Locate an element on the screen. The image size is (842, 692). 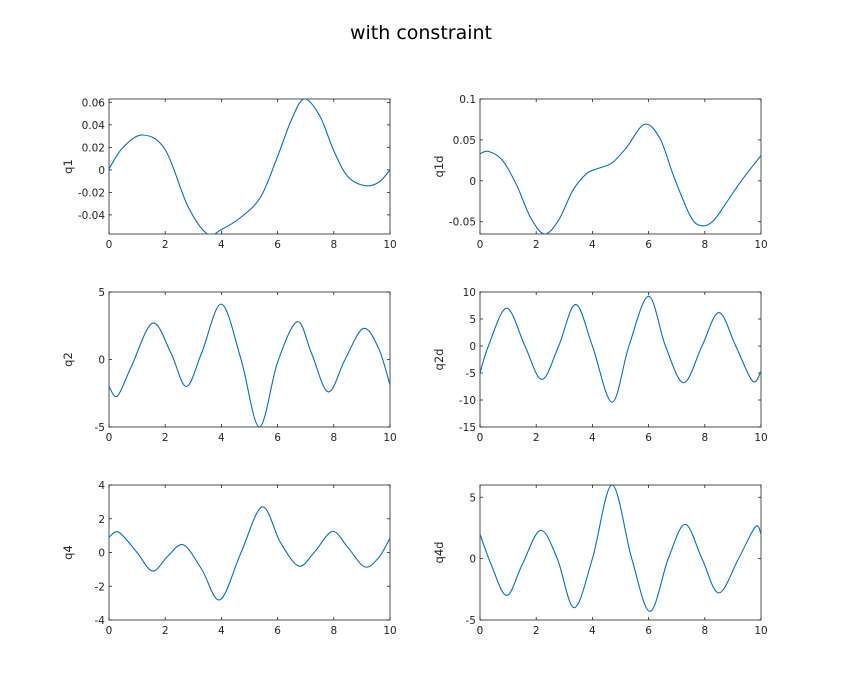
y-tick-label: -0.02 is located at coordinates (91, 193).